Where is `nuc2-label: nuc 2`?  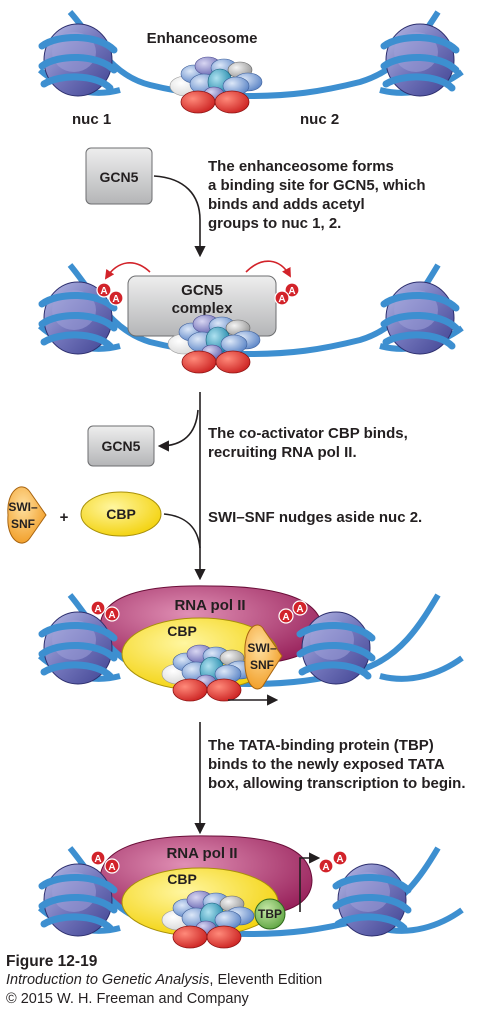
nuc2-label: nuc 2 is located at coordinates (319, 119).